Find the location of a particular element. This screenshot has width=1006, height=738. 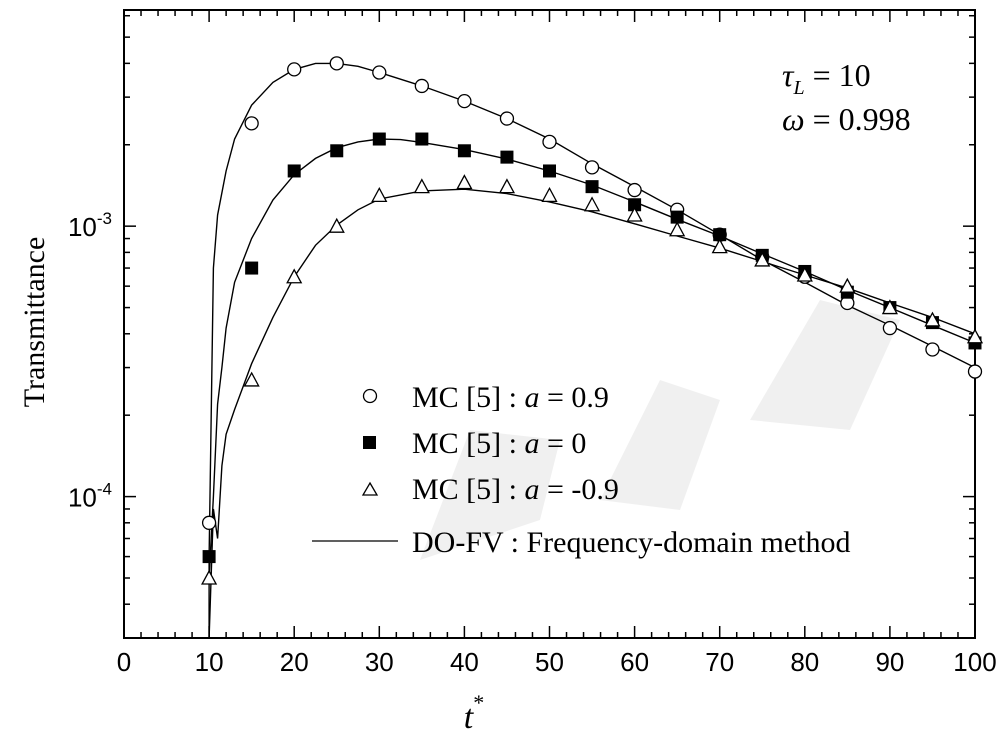

legend-label-dofv: DO-FV : Frequency-domain method is located at coordinates (631, 542).